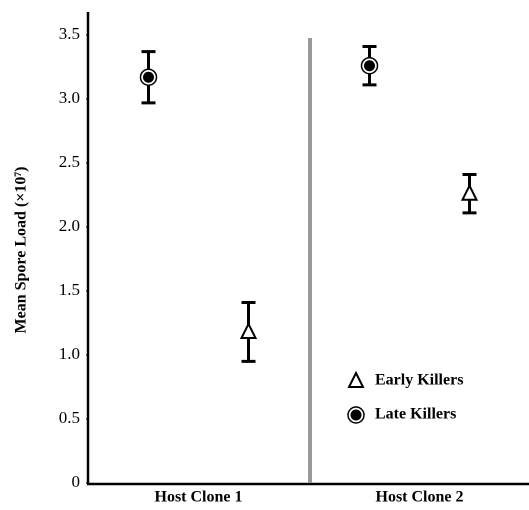 The image size is (529, 510). What do you see at coordinates (69, 289) in the screenshot?
I see `y-tick-label: 1.5` at bounding box center [69, 289].